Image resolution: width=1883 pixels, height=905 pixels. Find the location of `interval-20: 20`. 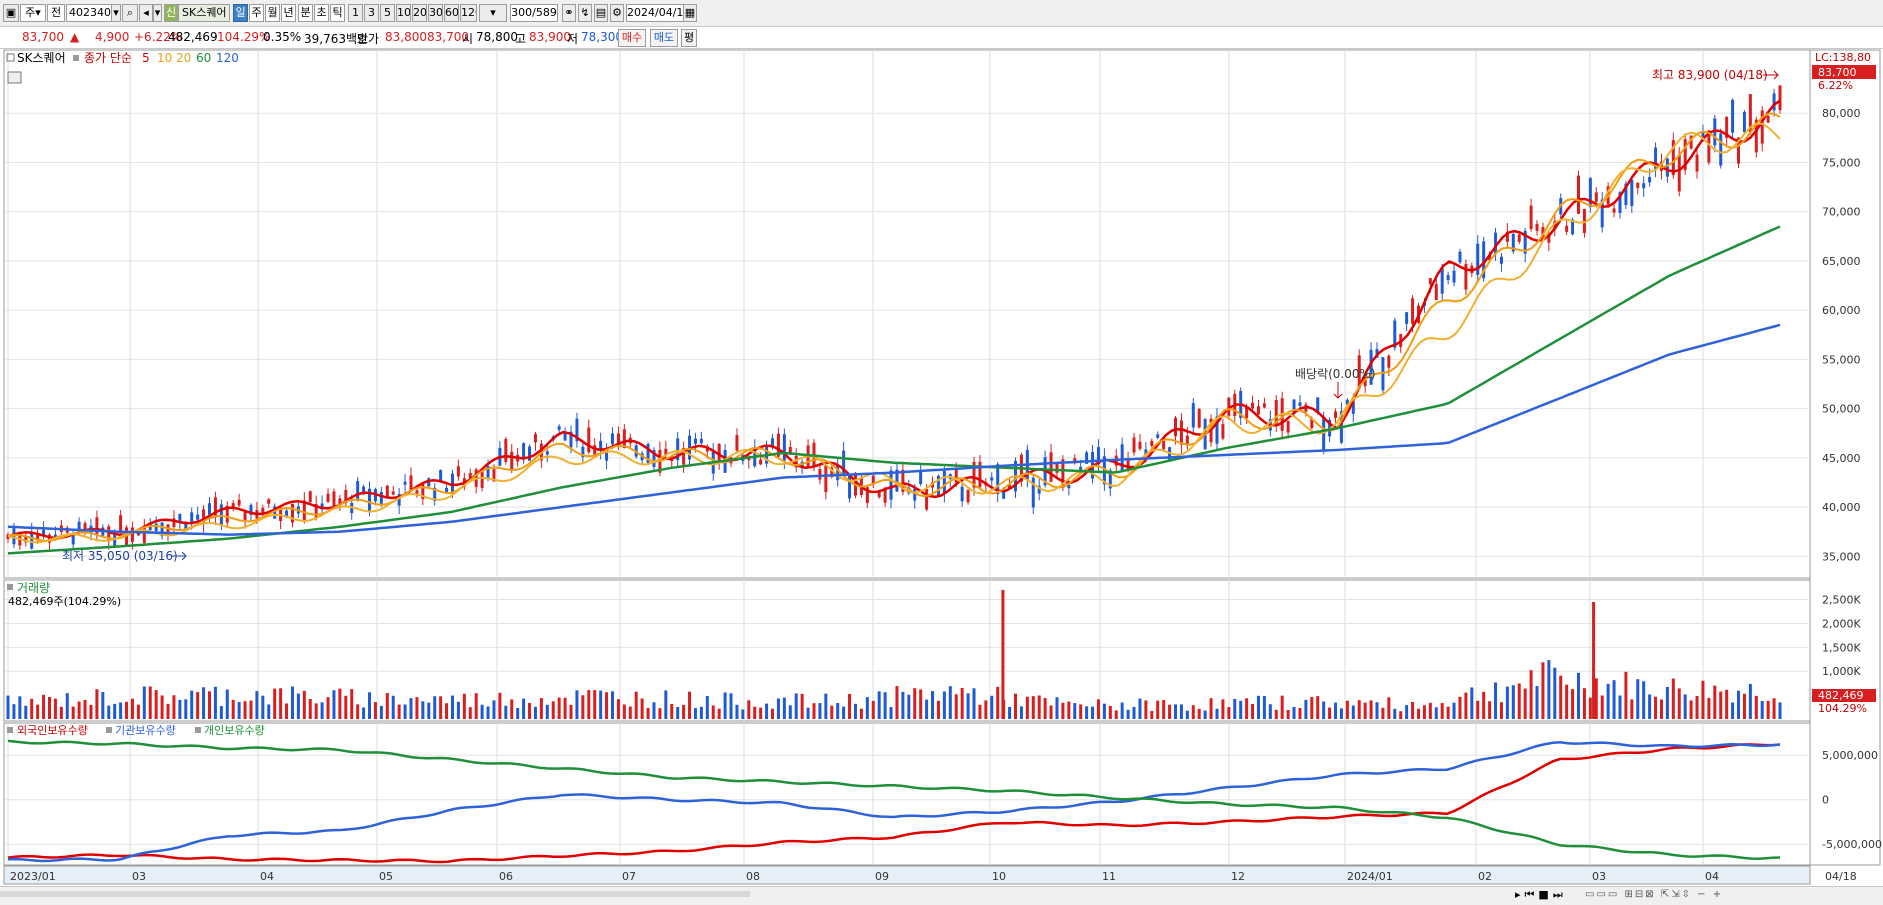

interval-20: 20 is located at coordinates (419, 13).